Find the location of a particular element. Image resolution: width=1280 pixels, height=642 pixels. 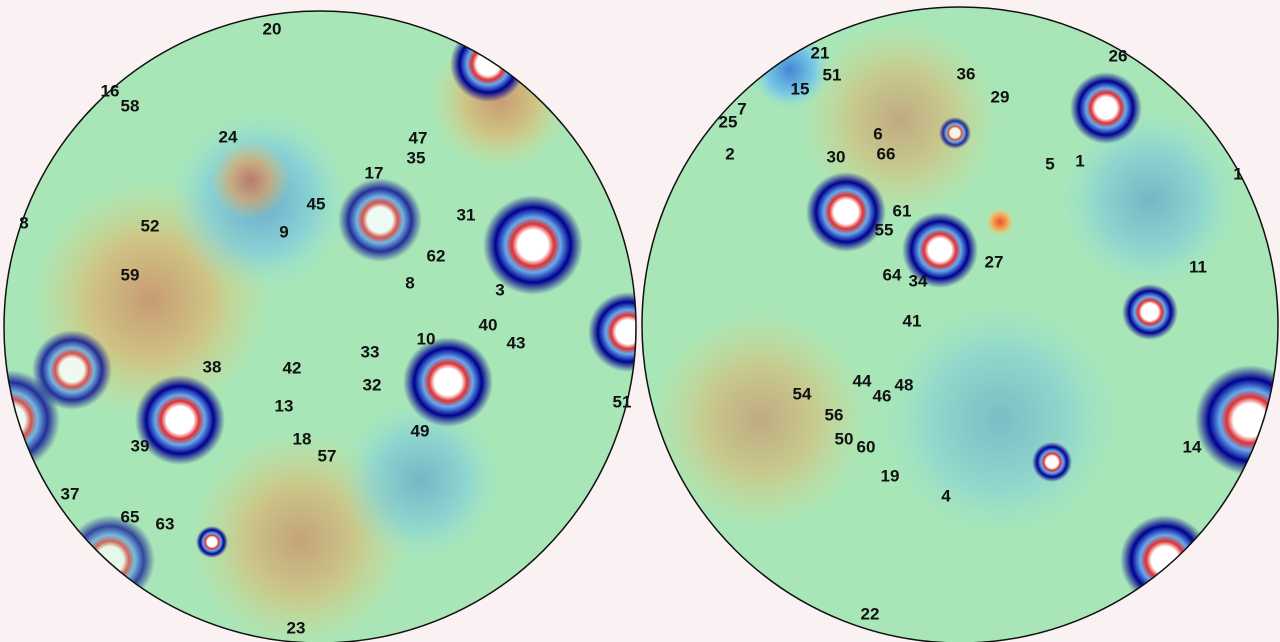

feature-label: 60 is located at coordinates (866, 446).